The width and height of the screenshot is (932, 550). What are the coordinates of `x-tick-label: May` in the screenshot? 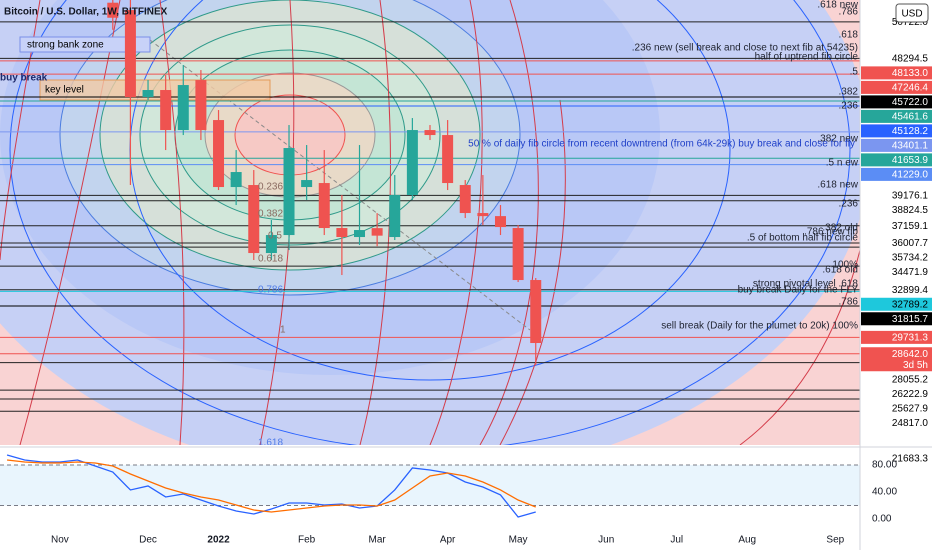 It's located at (518, 540).